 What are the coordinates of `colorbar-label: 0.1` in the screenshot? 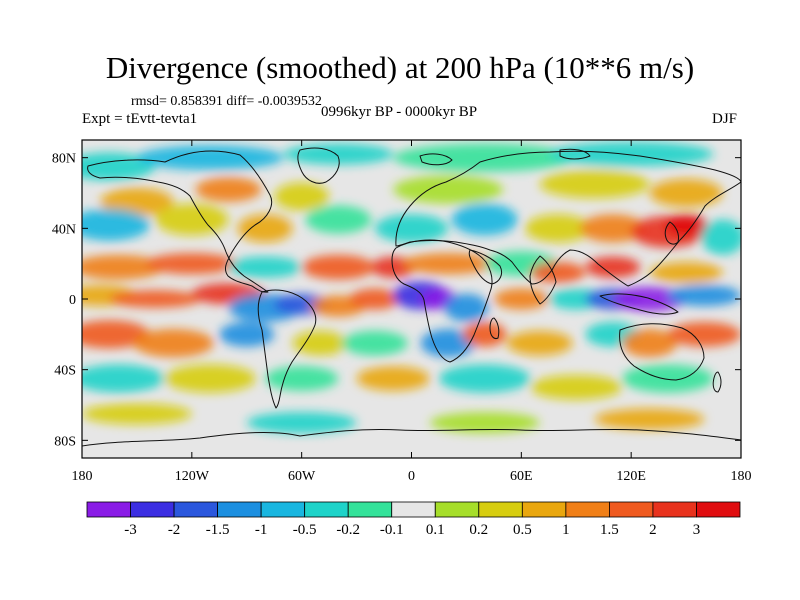 It's located at (435, 530).